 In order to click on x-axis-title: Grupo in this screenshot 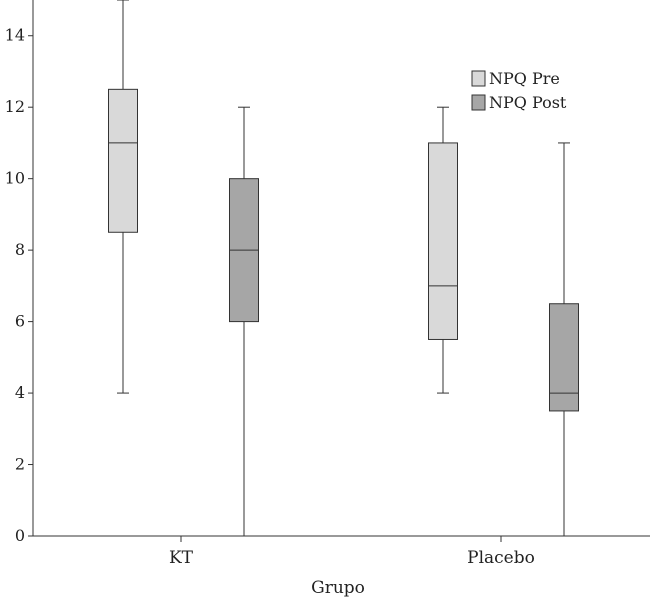, I will do `click(338, 588)`.